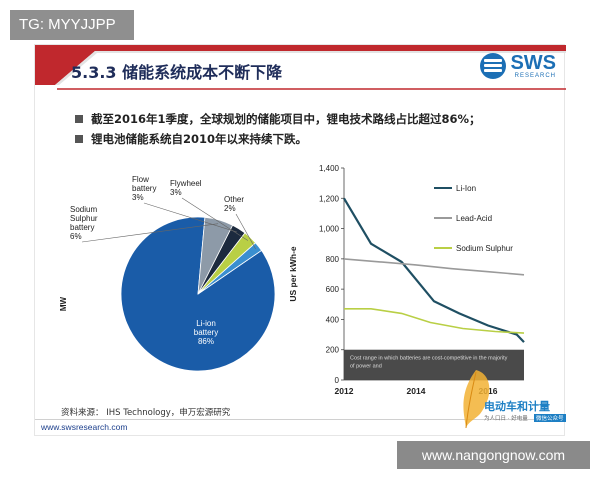 The image size is (600, 480). Describe the element at coordinates (206, 323) in the screenshot. I see `pie-slice-label: Li-ion` at that location.